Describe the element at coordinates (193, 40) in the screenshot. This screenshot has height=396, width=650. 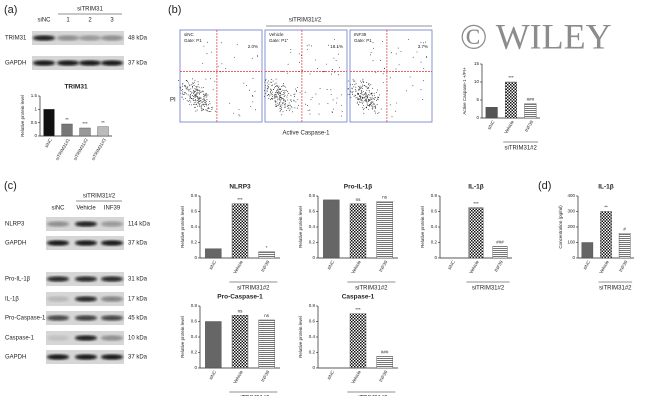
I see `gate-label: Gate: P1` at that location.